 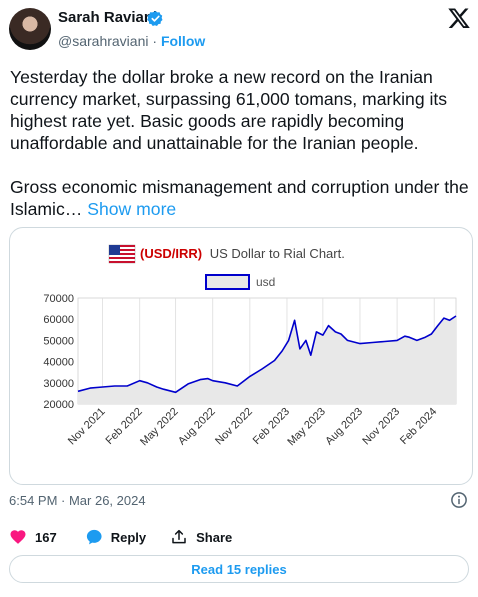 What do you see at coordinates (171, 253) in the screenshot?
I see `chart-title-code: (USD/IRR)` at bounding box center [171, 253].